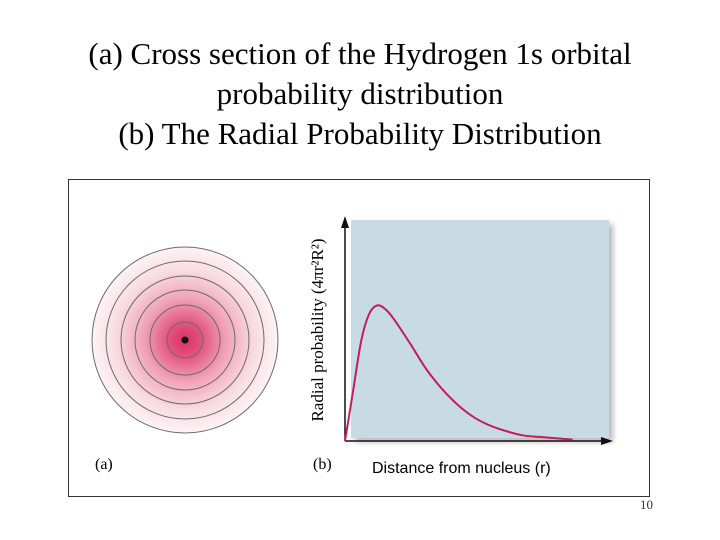  I want to click on radial-probability-curve, so click(458, 373).